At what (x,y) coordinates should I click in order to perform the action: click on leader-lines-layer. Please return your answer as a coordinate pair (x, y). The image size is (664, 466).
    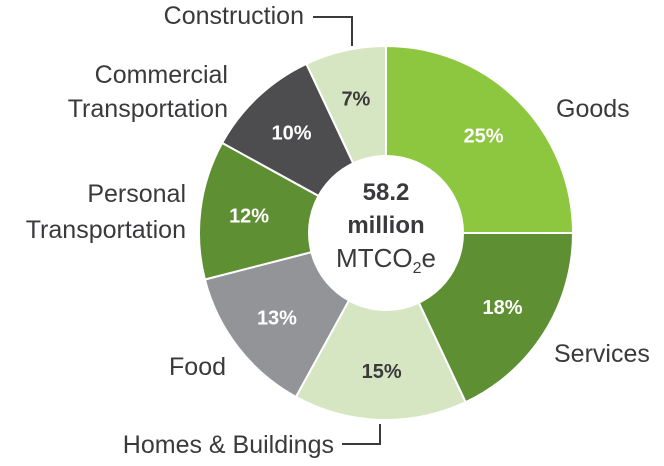
    Looking at the image, I should click on (347, 230).